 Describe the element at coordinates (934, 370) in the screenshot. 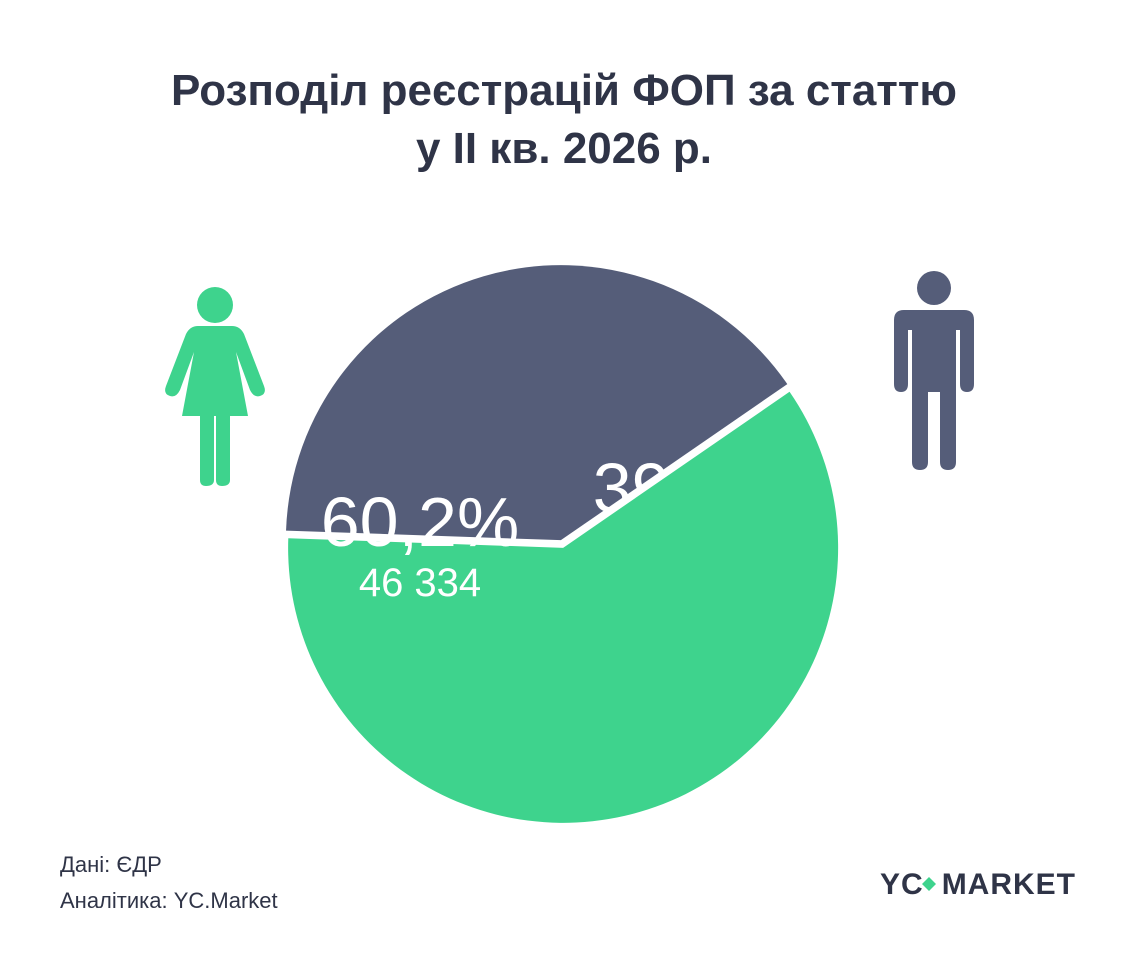

I see `male-figure-icon` at that location.